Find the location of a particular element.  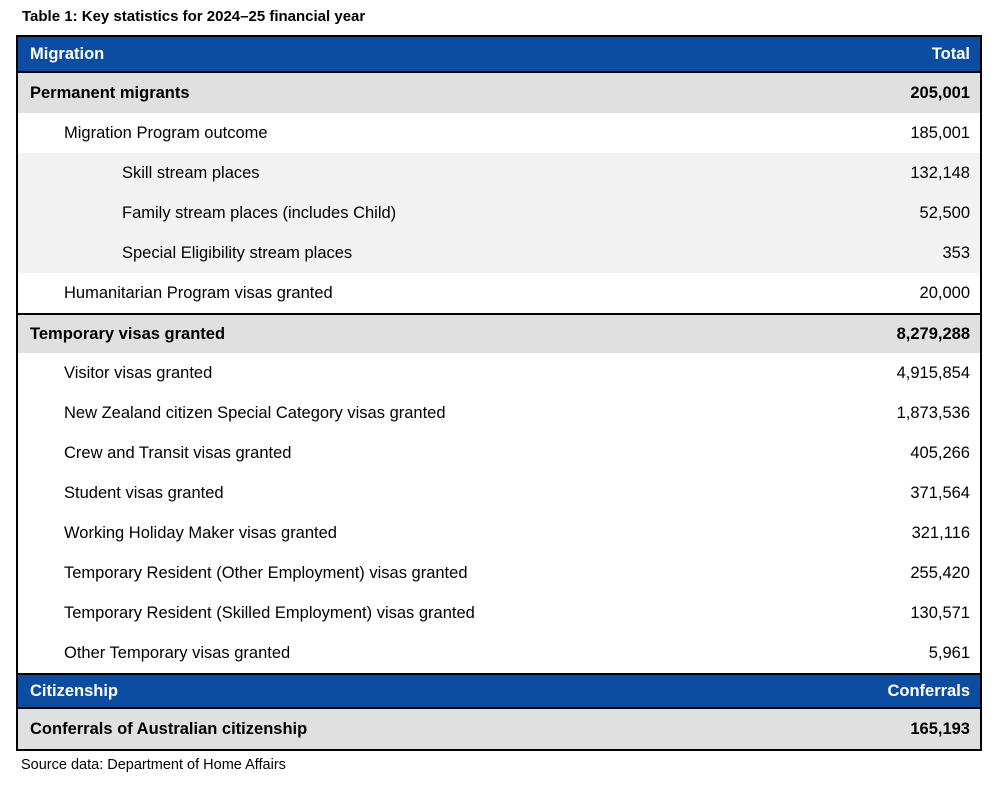

section-header-value-label: Total is located at coordinates (950, 53).